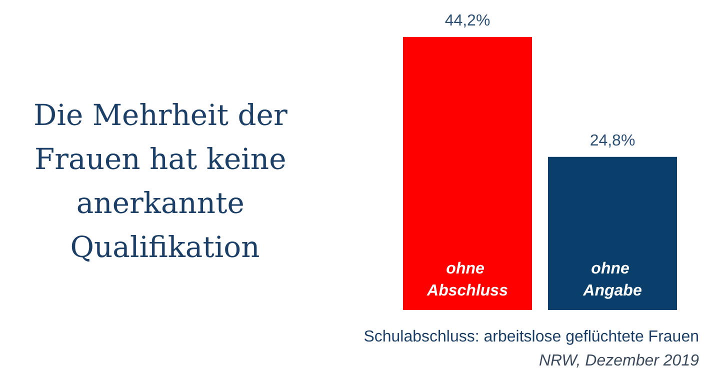 The image size is (709, 380). I want to click on x-tick-label: ohne Abschluss, so click(467, 280).